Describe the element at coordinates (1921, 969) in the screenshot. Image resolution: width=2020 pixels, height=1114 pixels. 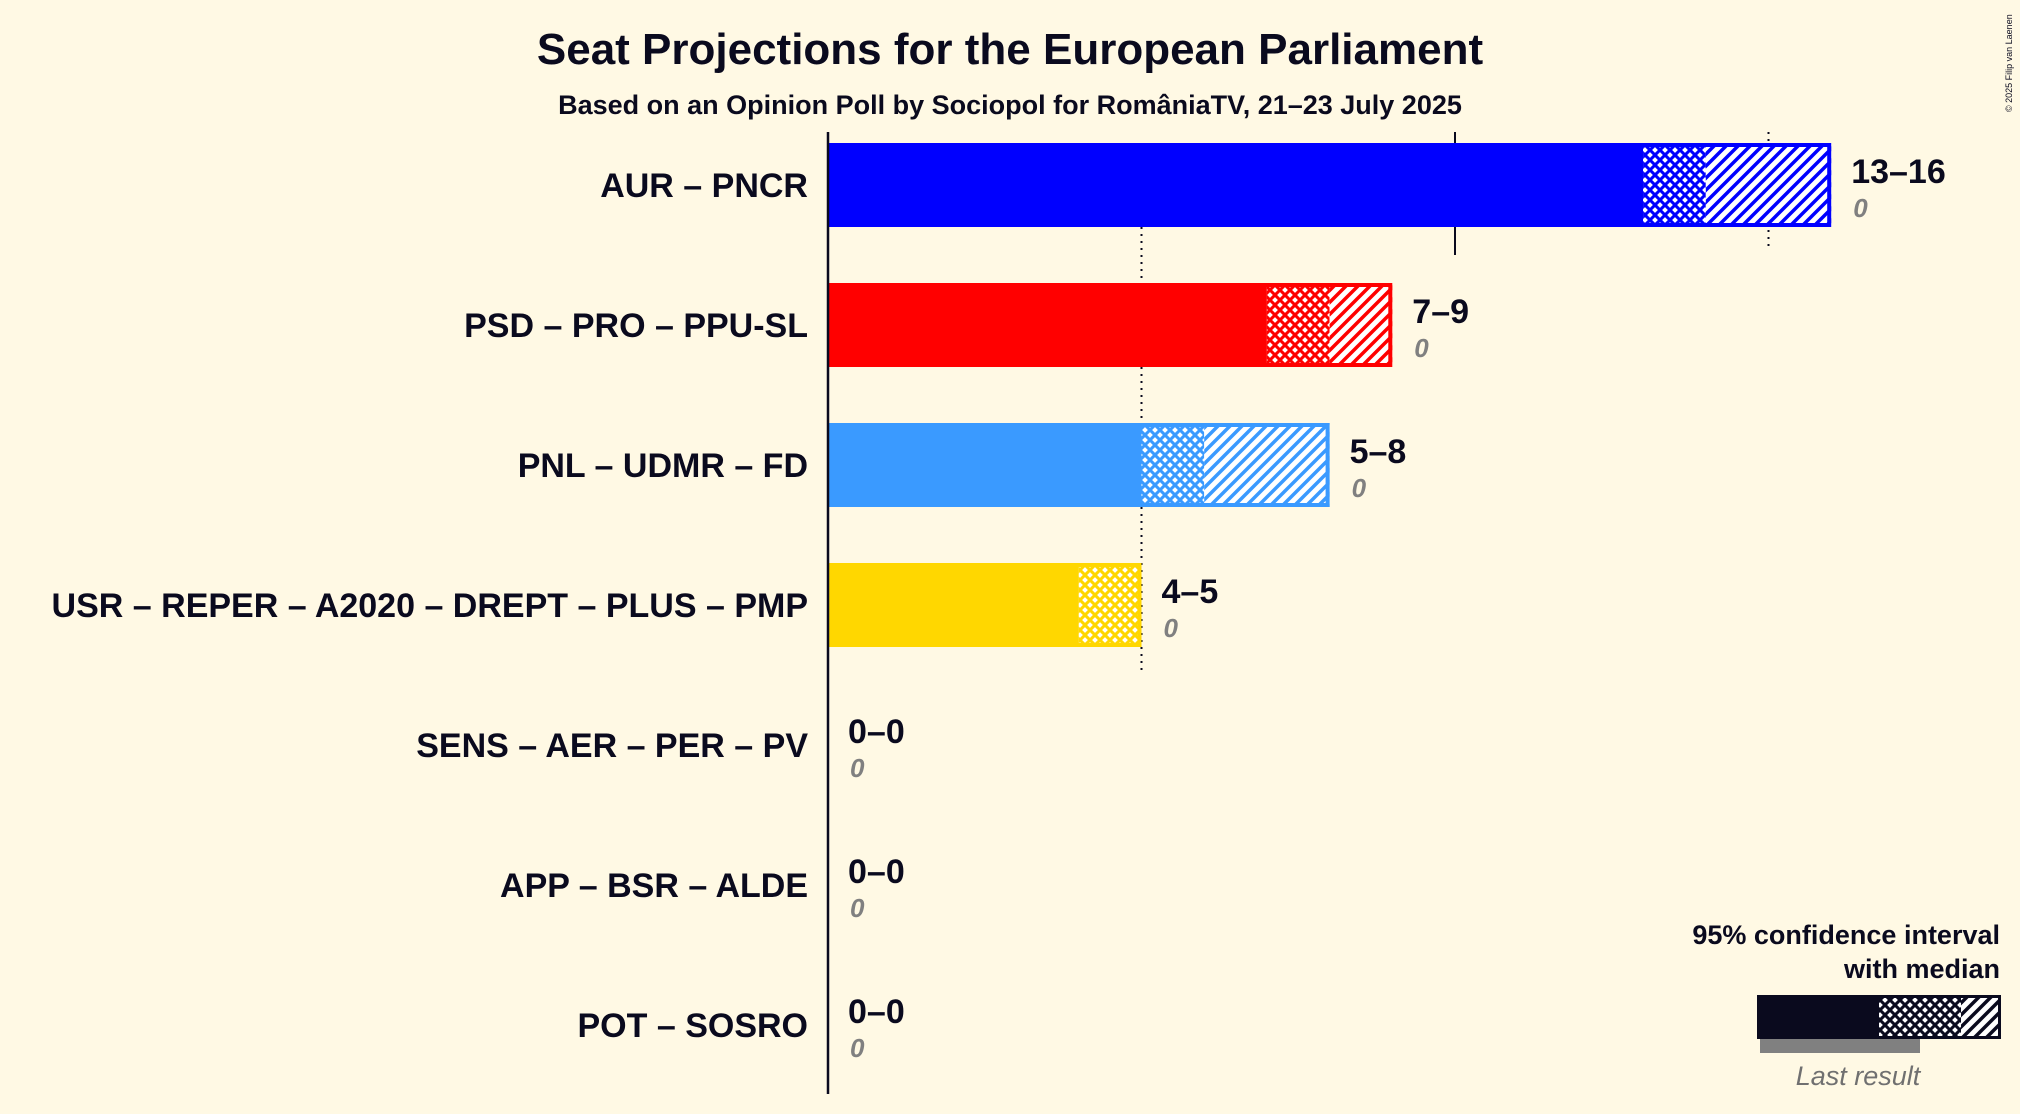
I see `legend-title-line2: with median` at that location.